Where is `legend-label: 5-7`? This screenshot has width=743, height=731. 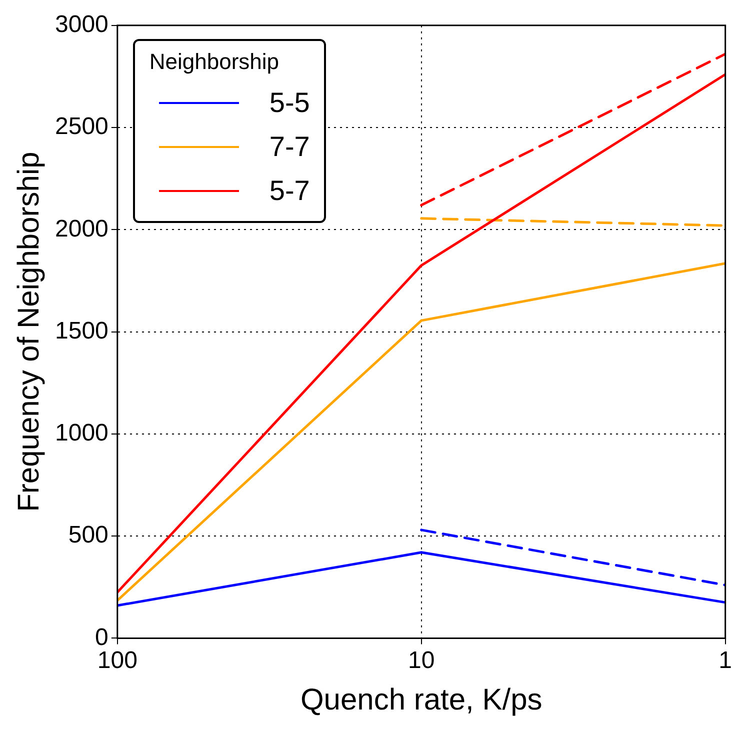
legend-label: 5-7 is located at coordinates (289, 191).